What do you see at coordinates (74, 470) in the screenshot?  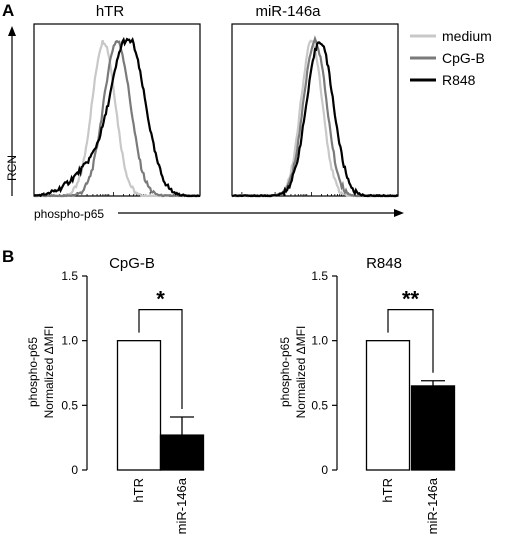 I see `bar-ytick-label-cpg-b: 0` at bounding box center [74, 470].